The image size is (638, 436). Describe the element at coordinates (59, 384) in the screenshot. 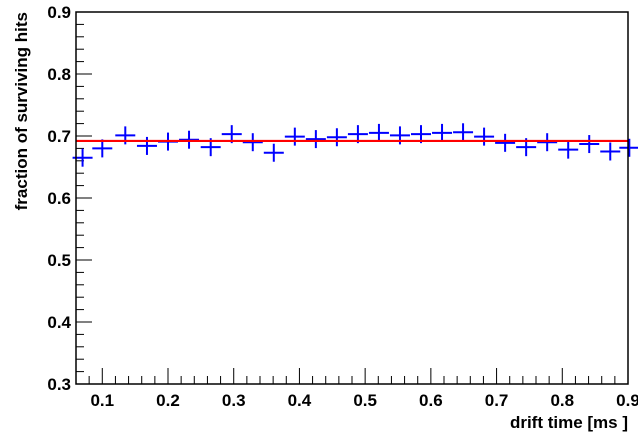

I see `y-tick-label: 0.3` at that location.